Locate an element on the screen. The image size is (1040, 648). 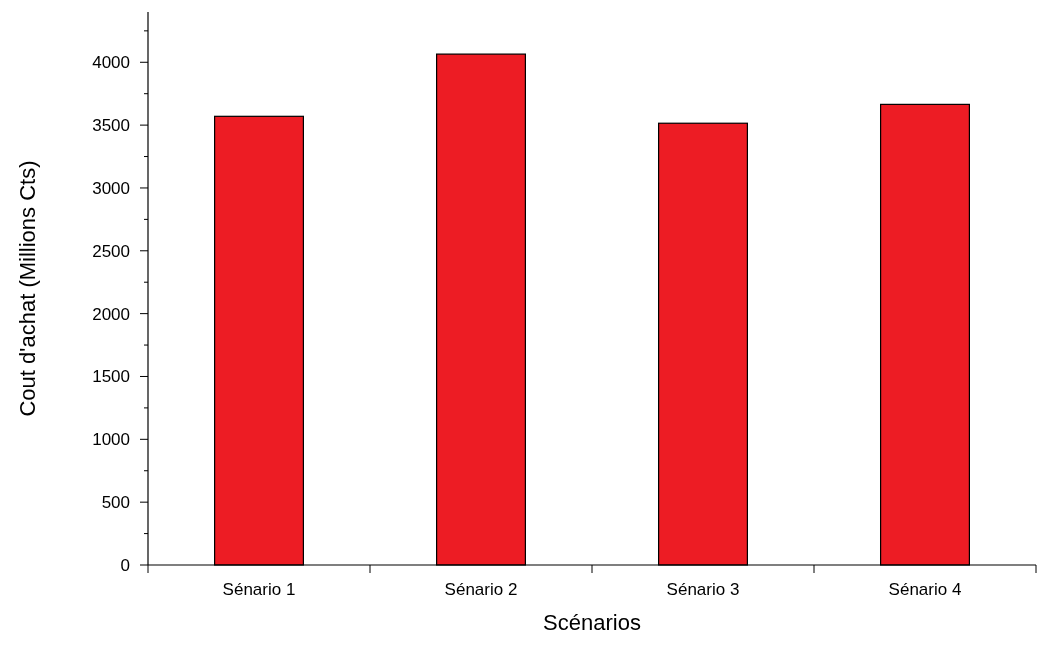
y-tick-label: 500 is located at coordinates (115, 503).